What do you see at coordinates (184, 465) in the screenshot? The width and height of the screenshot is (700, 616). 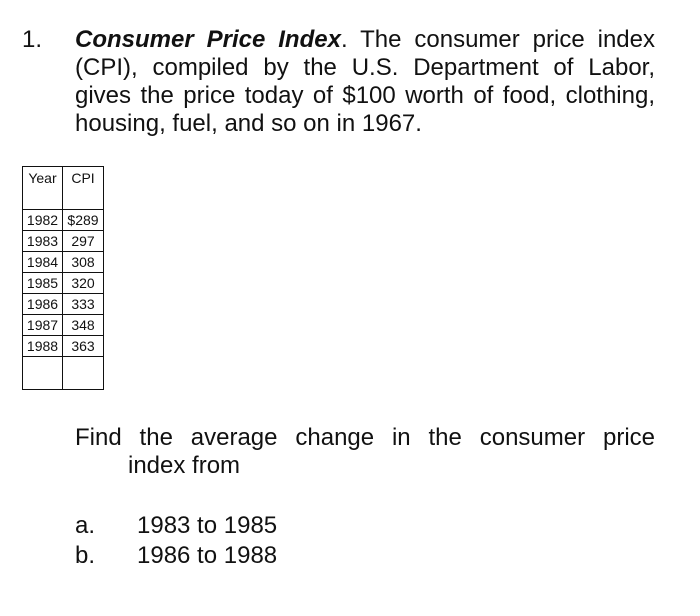 I see `question-line-2: index from` at bounding box center [184, 465].